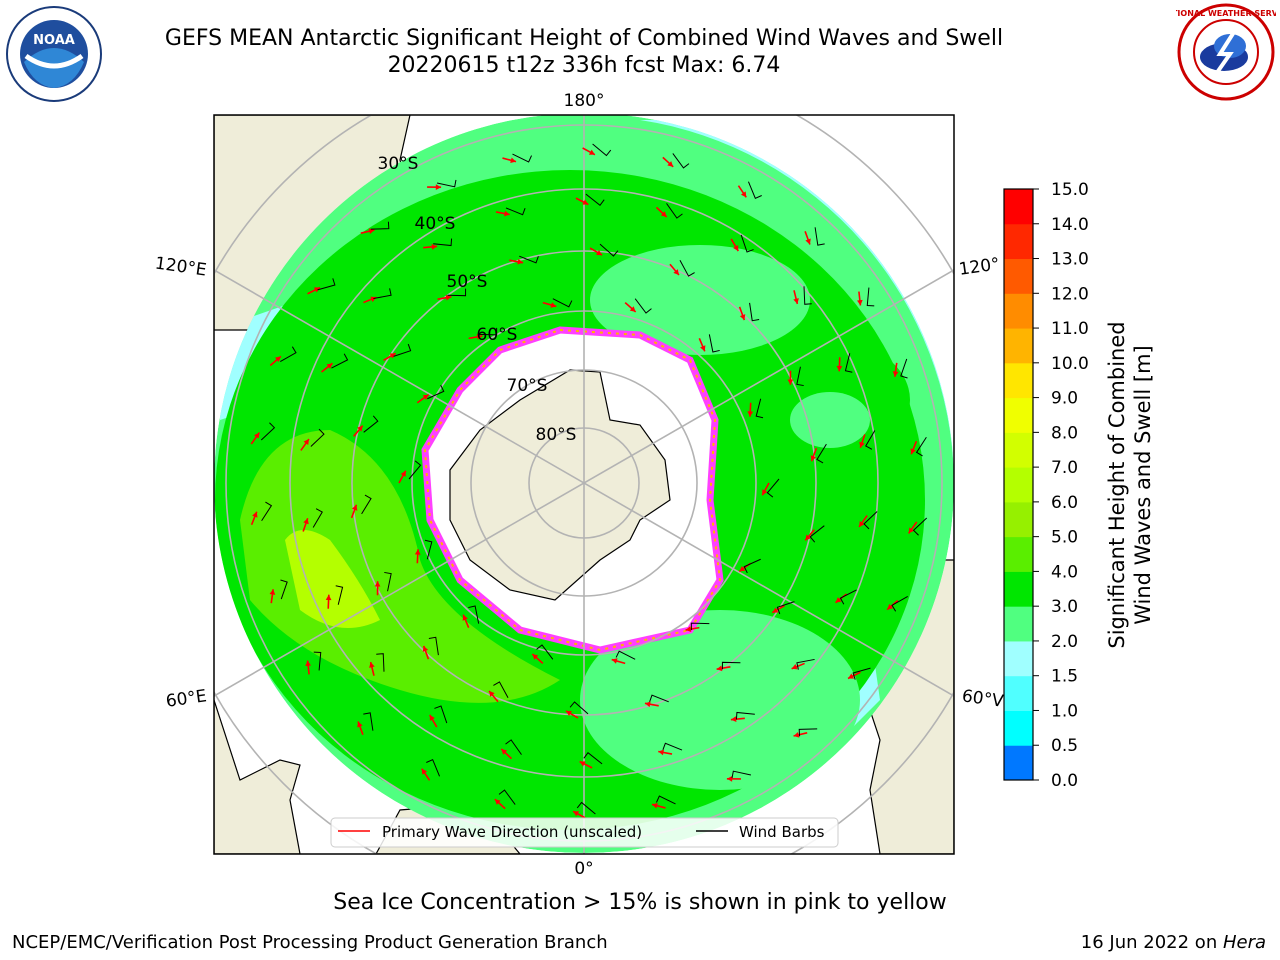 The height and width of the screenshot is (960, 1280). I want to click on colorbar-tick-label: 10.0, so click(1070, 364).